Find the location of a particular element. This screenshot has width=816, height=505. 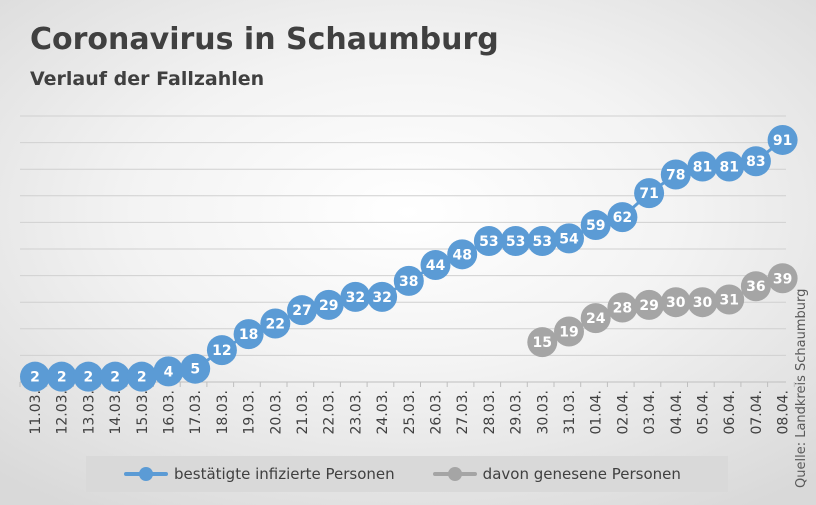

data-label: 59 is located at coordinates (595, 226).